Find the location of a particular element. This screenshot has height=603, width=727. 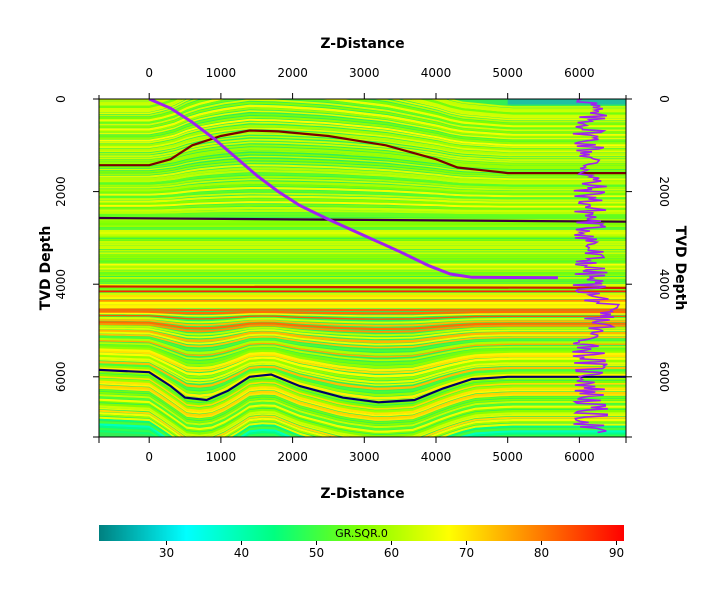

y-axis-title-left: TVD Depth is located at coordinates (46, 268).